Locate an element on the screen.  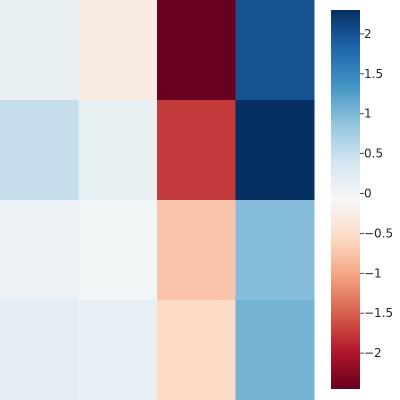
heatmap-cell-r1-c3 is located at coordinates (275, 150).